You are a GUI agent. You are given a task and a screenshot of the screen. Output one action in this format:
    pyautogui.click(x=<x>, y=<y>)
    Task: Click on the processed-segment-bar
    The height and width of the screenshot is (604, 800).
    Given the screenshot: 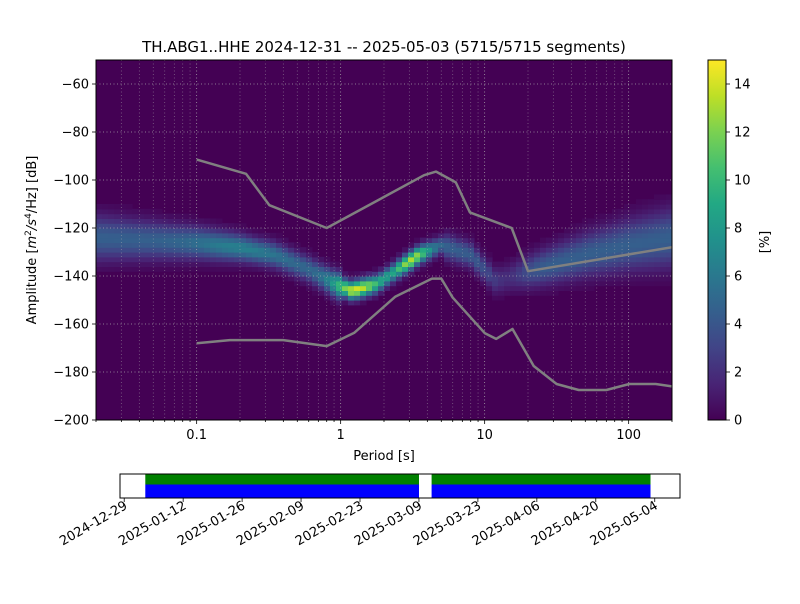 What is the action you would take?
    pyautogui.click(x=282, y=479)
    